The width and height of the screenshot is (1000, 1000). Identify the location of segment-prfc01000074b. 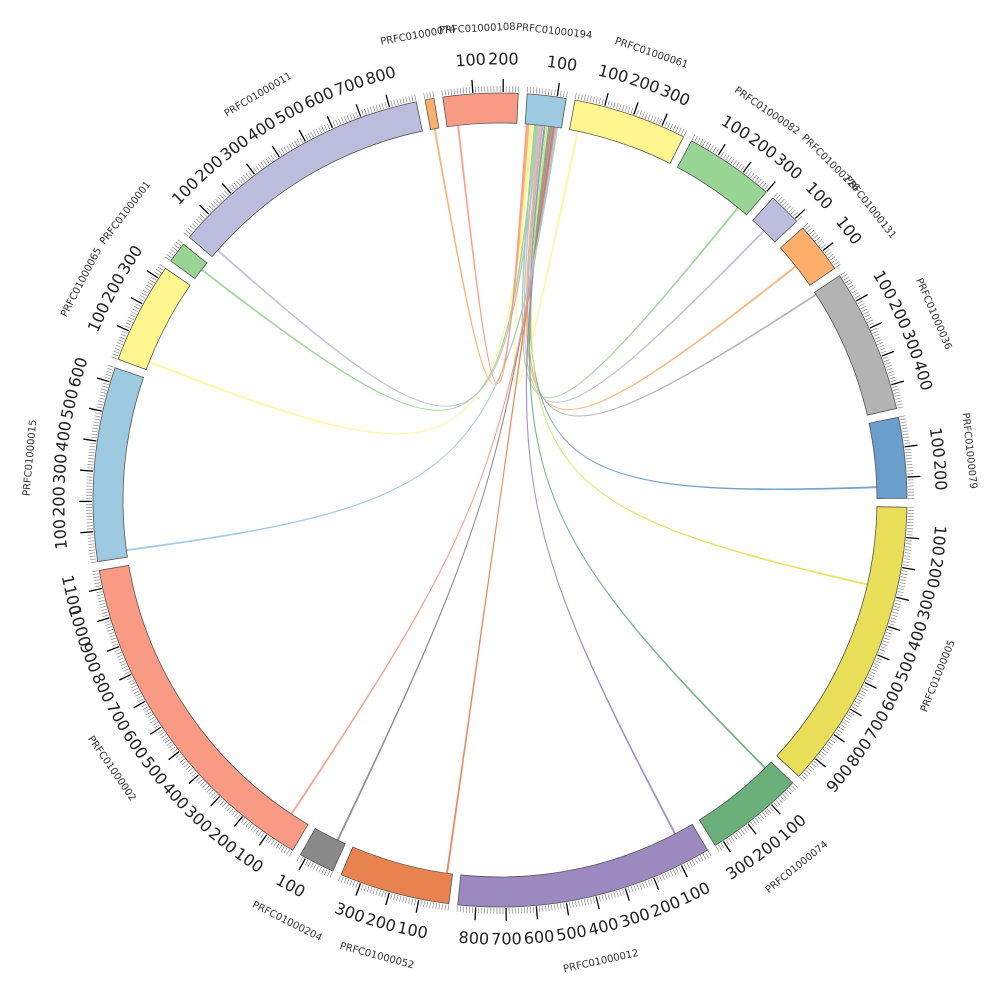
(432, 113).